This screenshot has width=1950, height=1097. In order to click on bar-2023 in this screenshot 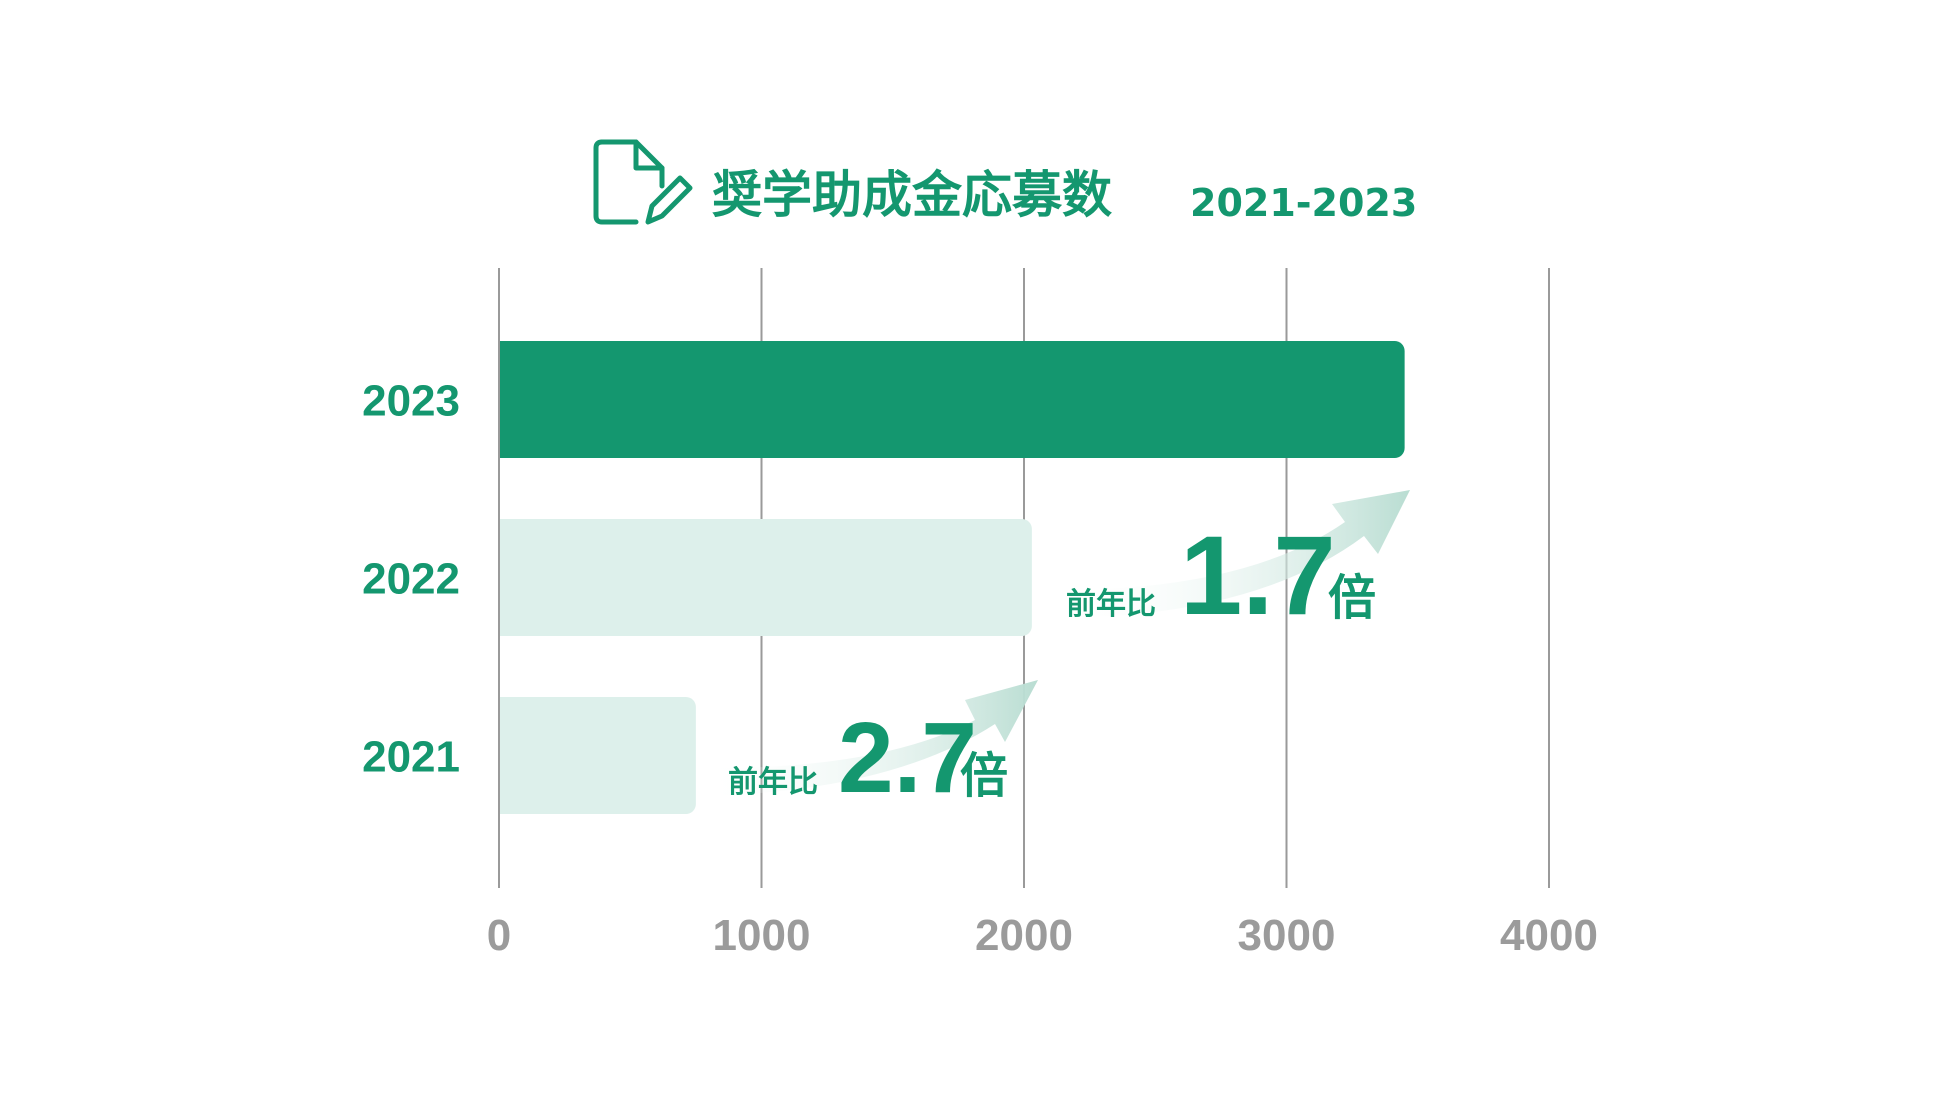, I will do `click(947, 399)`.